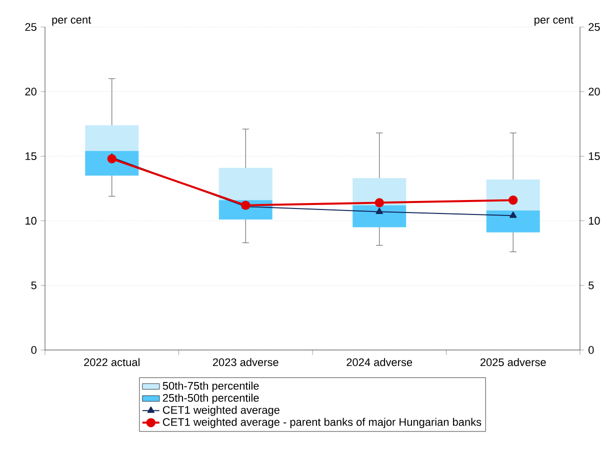  What do you see at coordinates (112, 362) in the screenshot?
I see `x-tick-label: 2022 actual` at bounding box center [112, 362].